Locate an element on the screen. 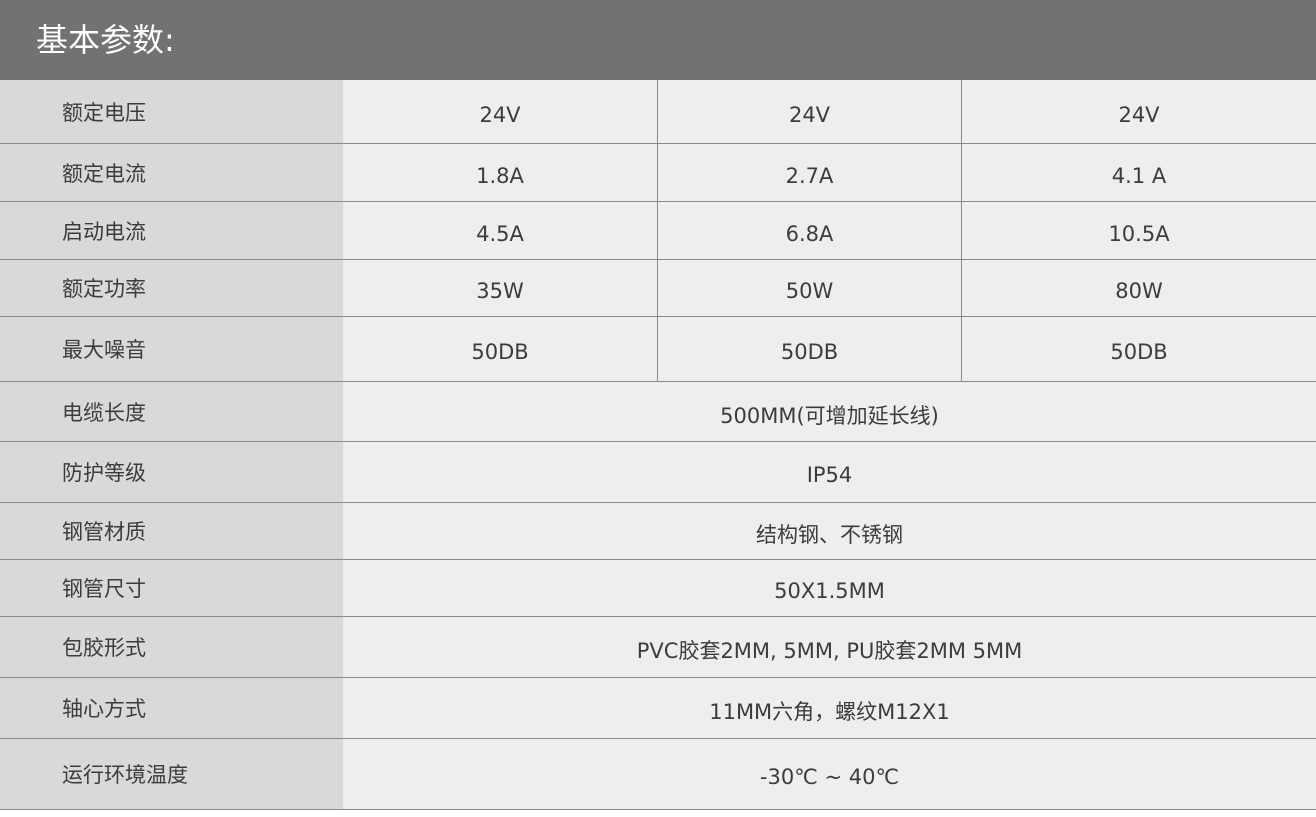  value-cell: 35W is located at coordinates (500, 288).